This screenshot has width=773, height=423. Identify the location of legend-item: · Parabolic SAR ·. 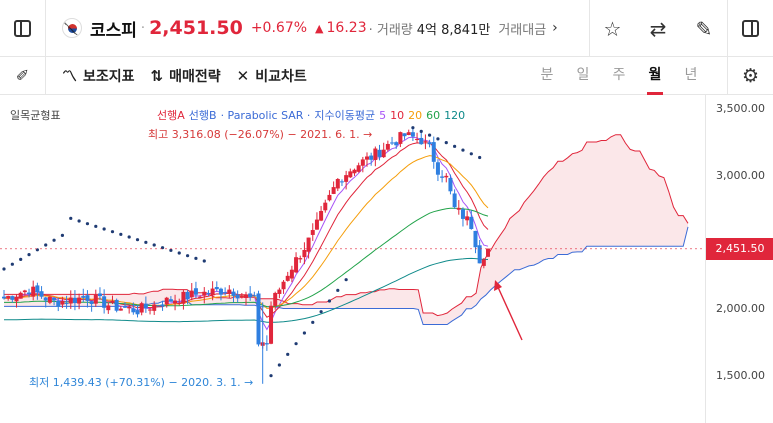
(265, 115).